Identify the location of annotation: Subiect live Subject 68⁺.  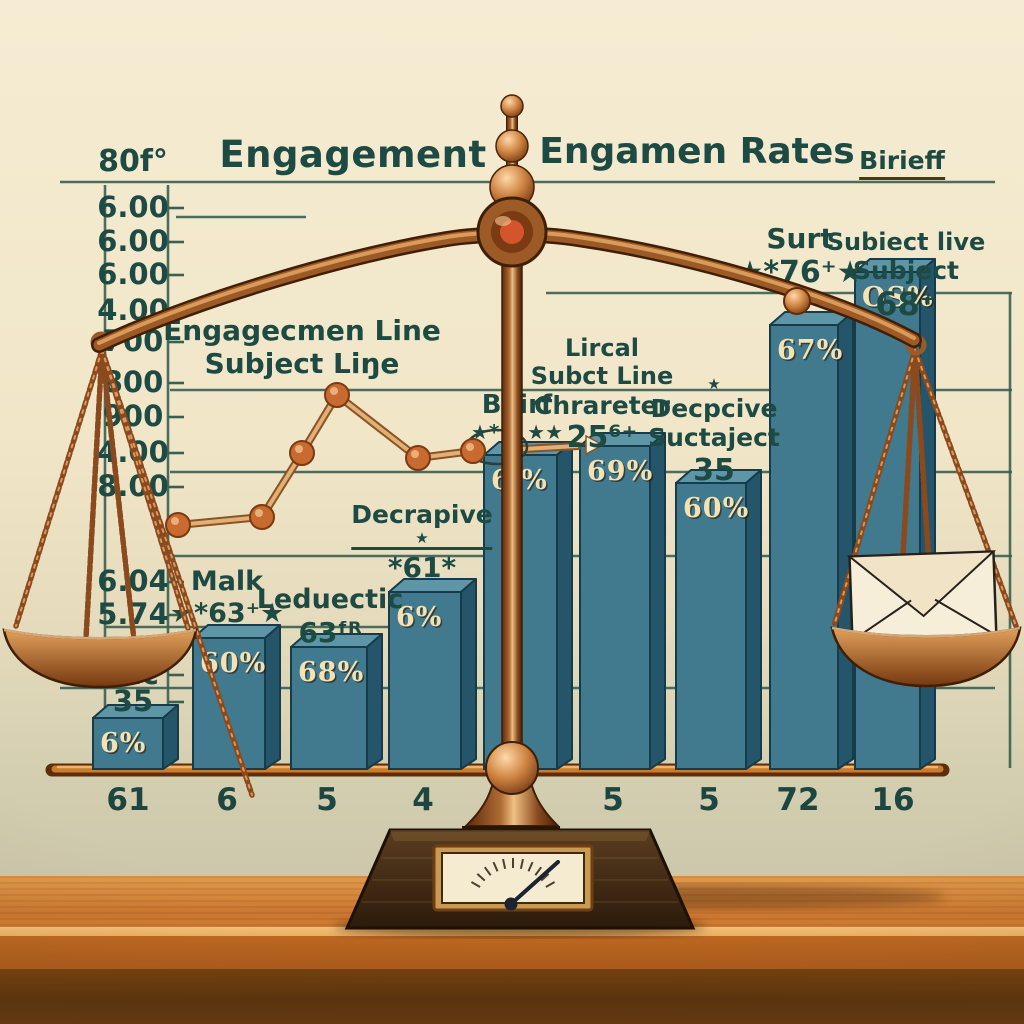
(906, 276).